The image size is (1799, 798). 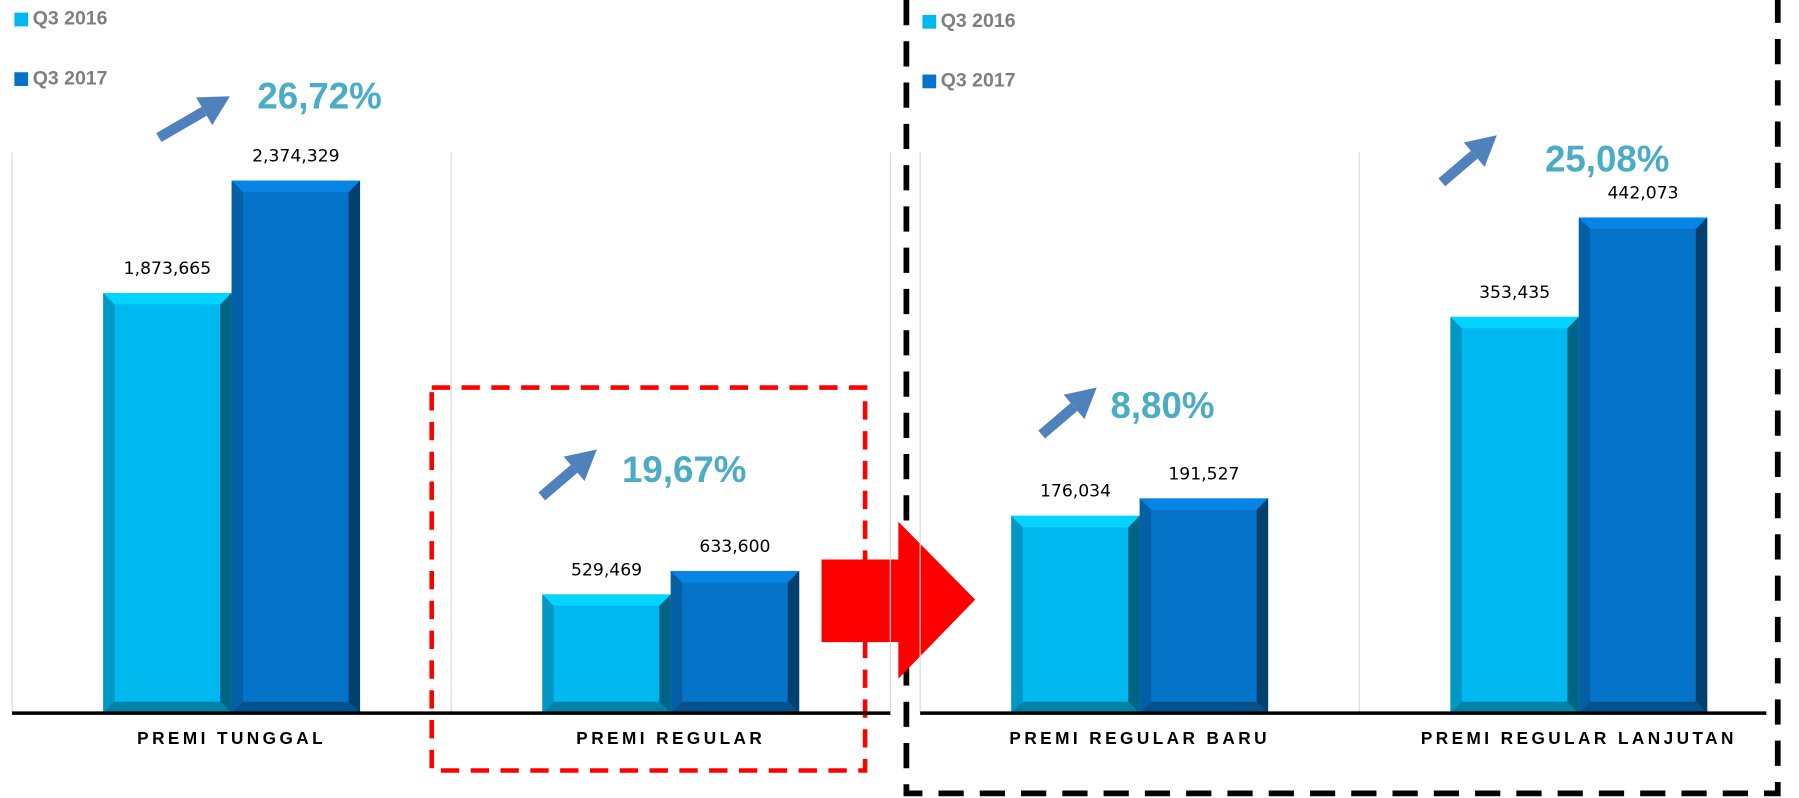 I want to click on data-label: 1,873,665, so click(x=167, y=269).